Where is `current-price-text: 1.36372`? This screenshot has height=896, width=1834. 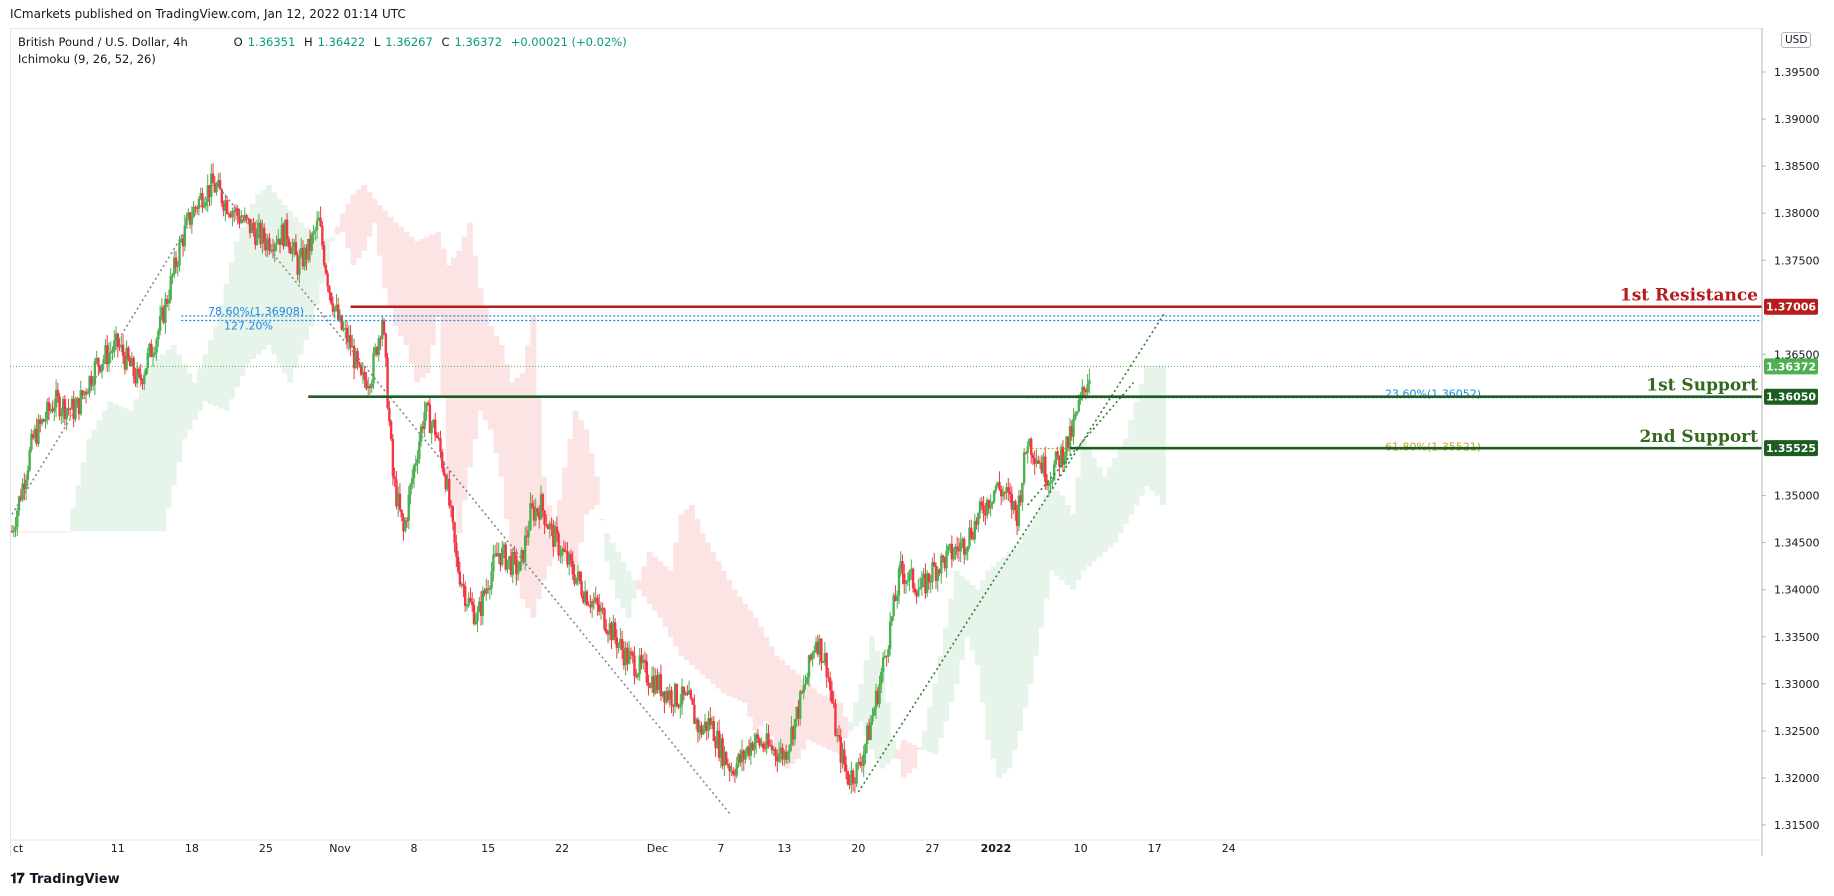 current-price-text: 1.36372 is located at coordinates (1791, 366).